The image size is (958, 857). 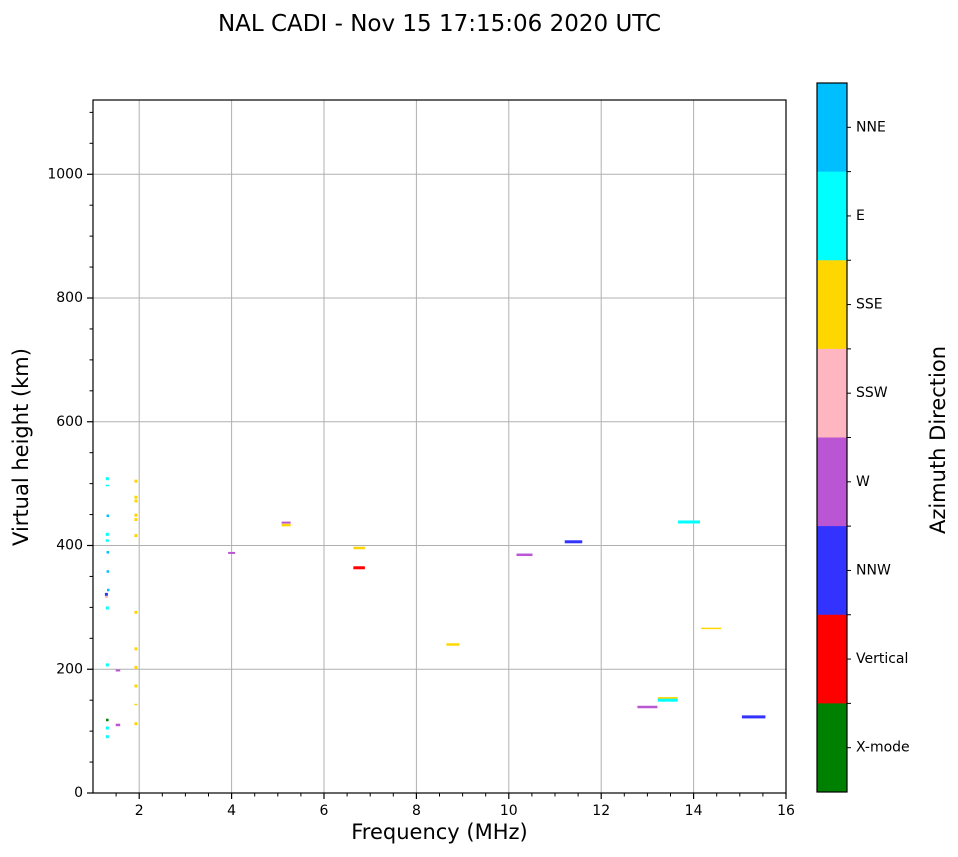 What do you see at coordinates (872, 393) in the screenshot?
I see `colorbar-tick-label: SSW` at bounding box center [872, 393].